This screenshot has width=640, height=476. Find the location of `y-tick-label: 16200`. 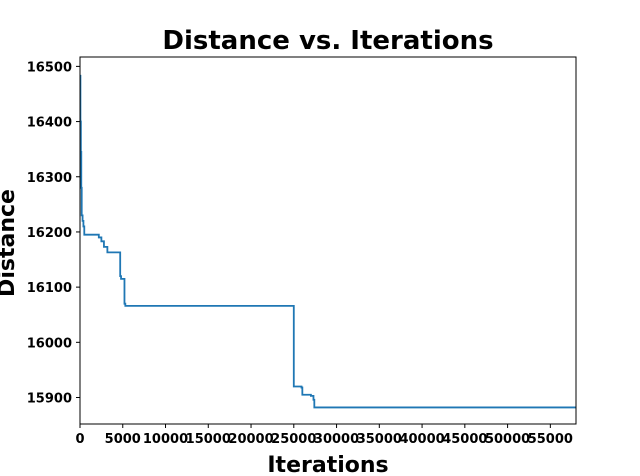

y-tick-label: 16200 is located at coordinates (49, 233).